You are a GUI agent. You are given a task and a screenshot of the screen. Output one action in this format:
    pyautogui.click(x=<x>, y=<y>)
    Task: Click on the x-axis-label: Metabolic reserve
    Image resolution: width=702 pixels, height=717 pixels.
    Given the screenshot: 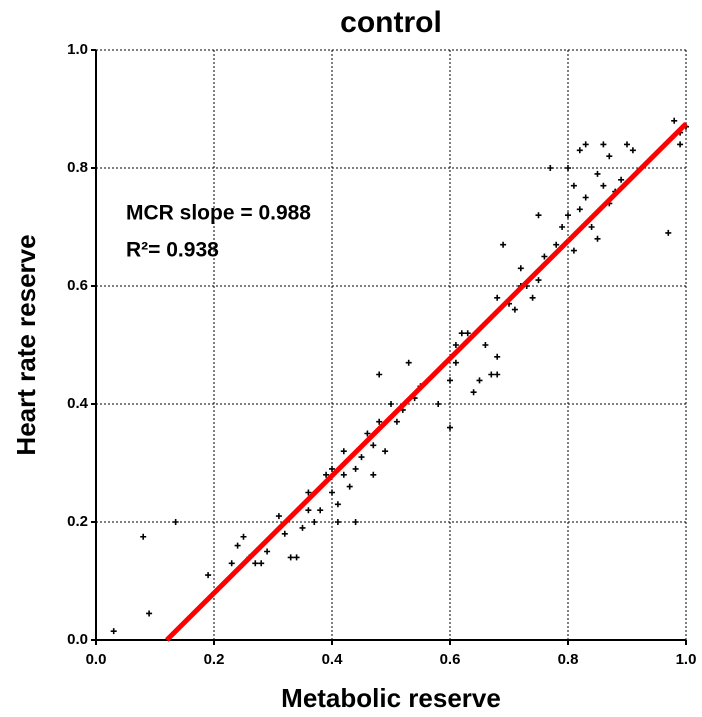 What is the action you would take?
    pyautogui.click(x=391, y=698)
    